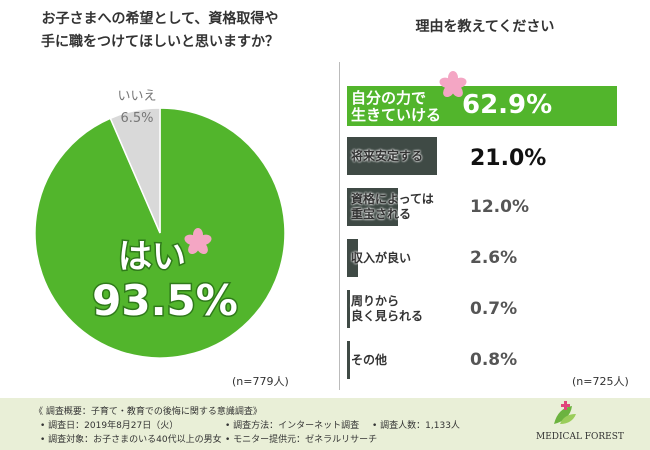 The width and height of the screenshot is (650, 450). Describe the element at coordinates (416, 426) in the screenshot. I see `survey-item: • 調査人数：1,133人` at that location.